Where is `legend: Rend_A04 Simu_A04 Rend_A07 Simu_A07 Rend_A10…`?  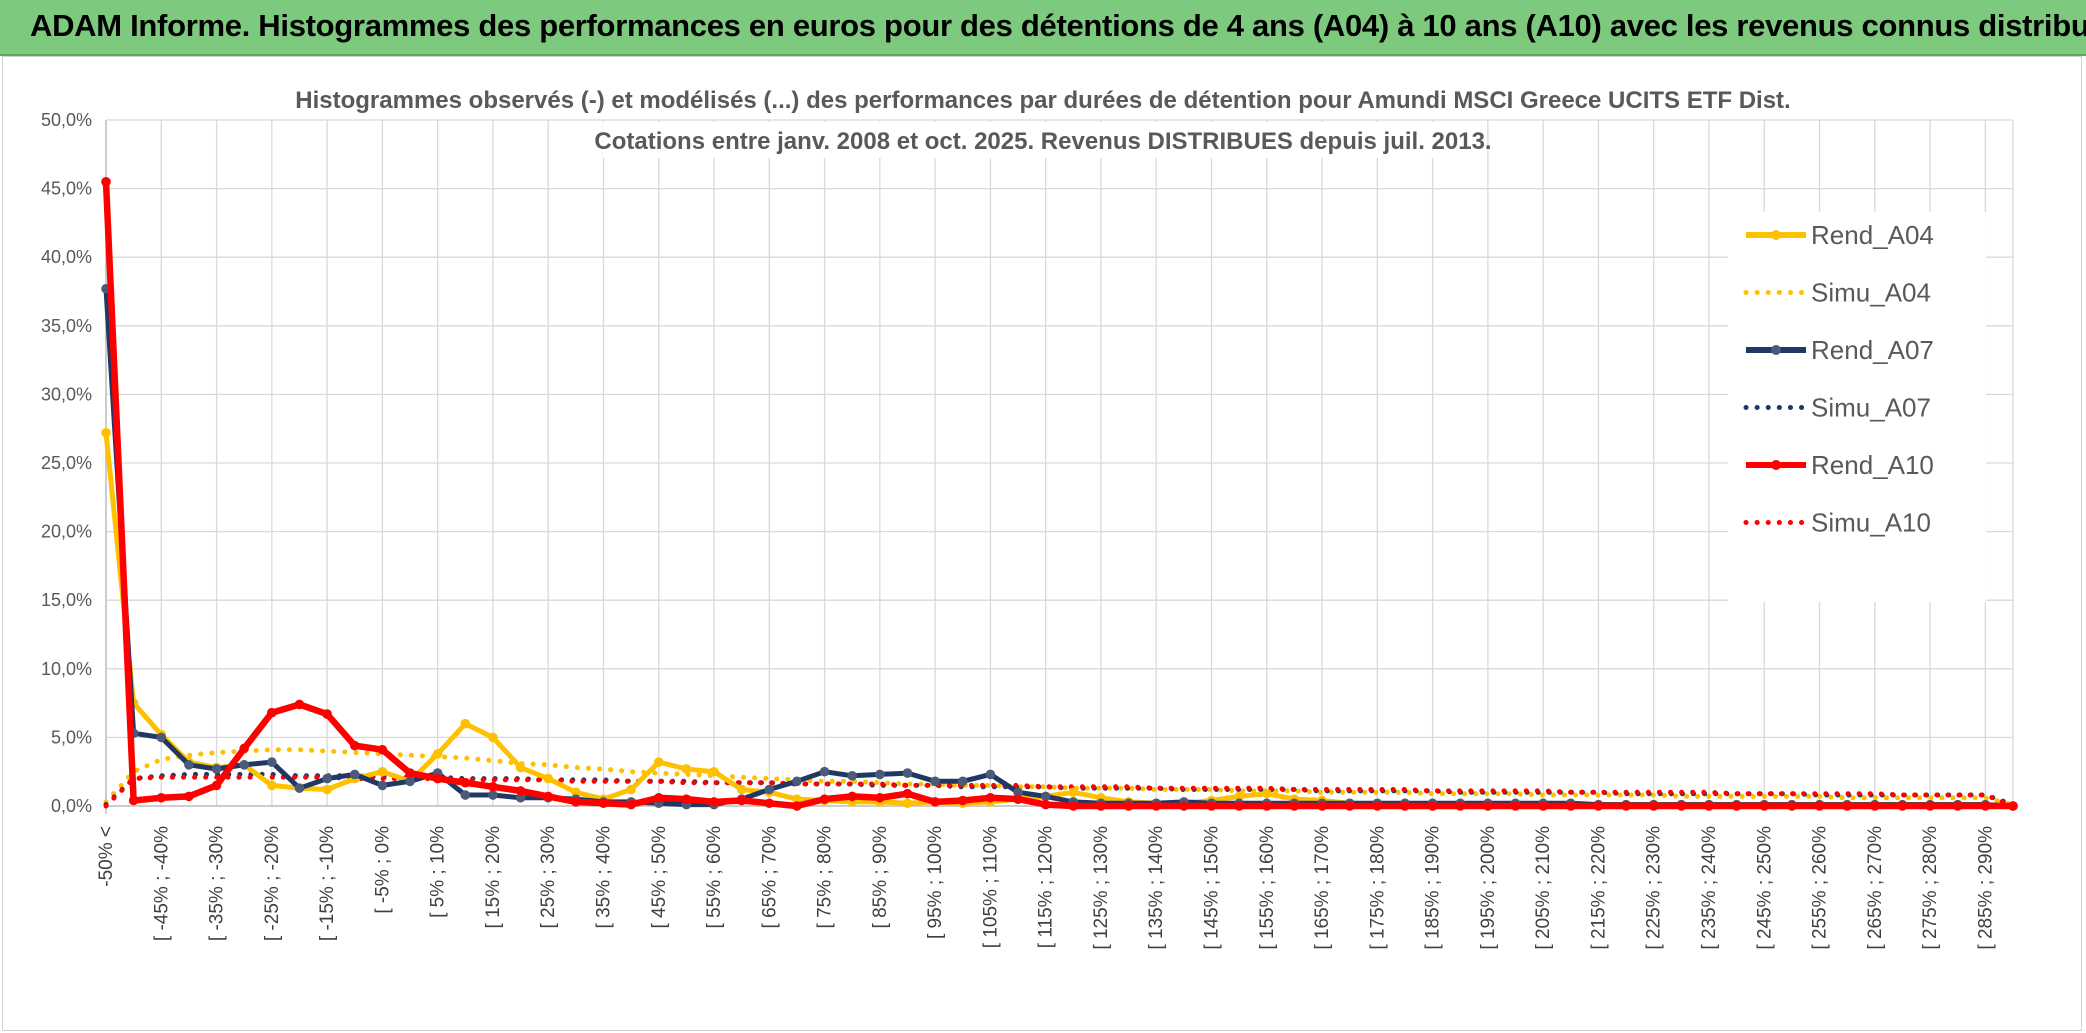
legend: Rend_A04 Simu_A04 Rend_A07 Simu_A07 Rend_A10… is located at coordinates (1857, 407).